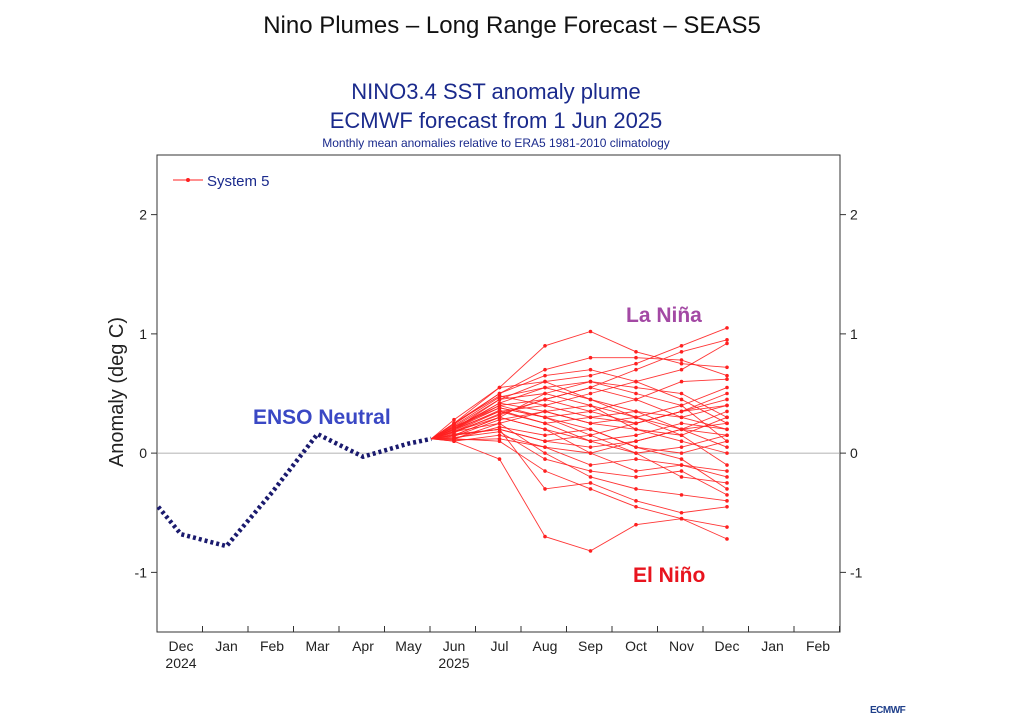  I want to click on x-tick-label: May, so click(408, 646).